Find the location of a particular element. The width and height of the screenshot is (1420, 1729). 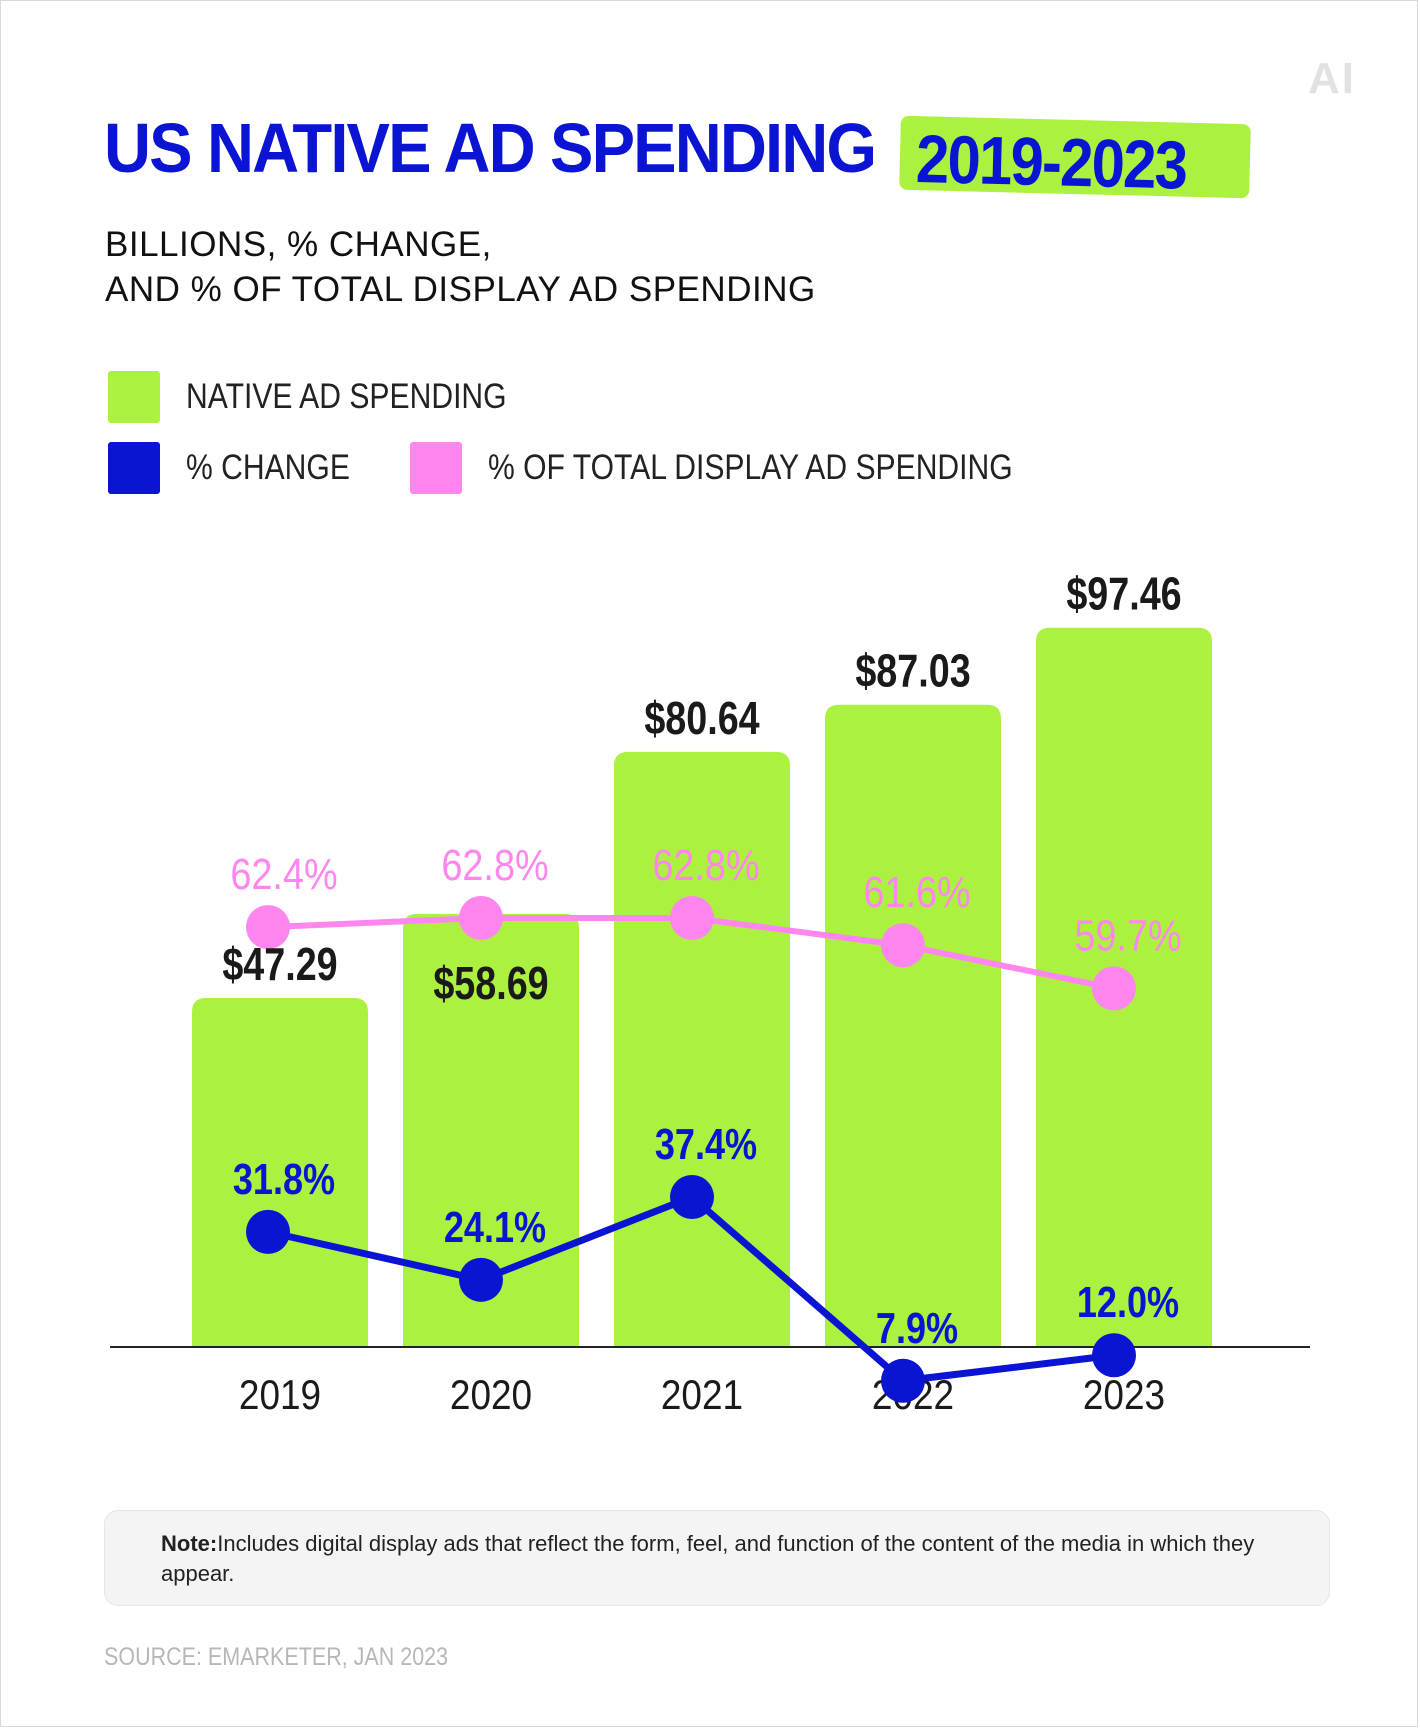

legend-swatch-share is located at coordinates (436, 468).